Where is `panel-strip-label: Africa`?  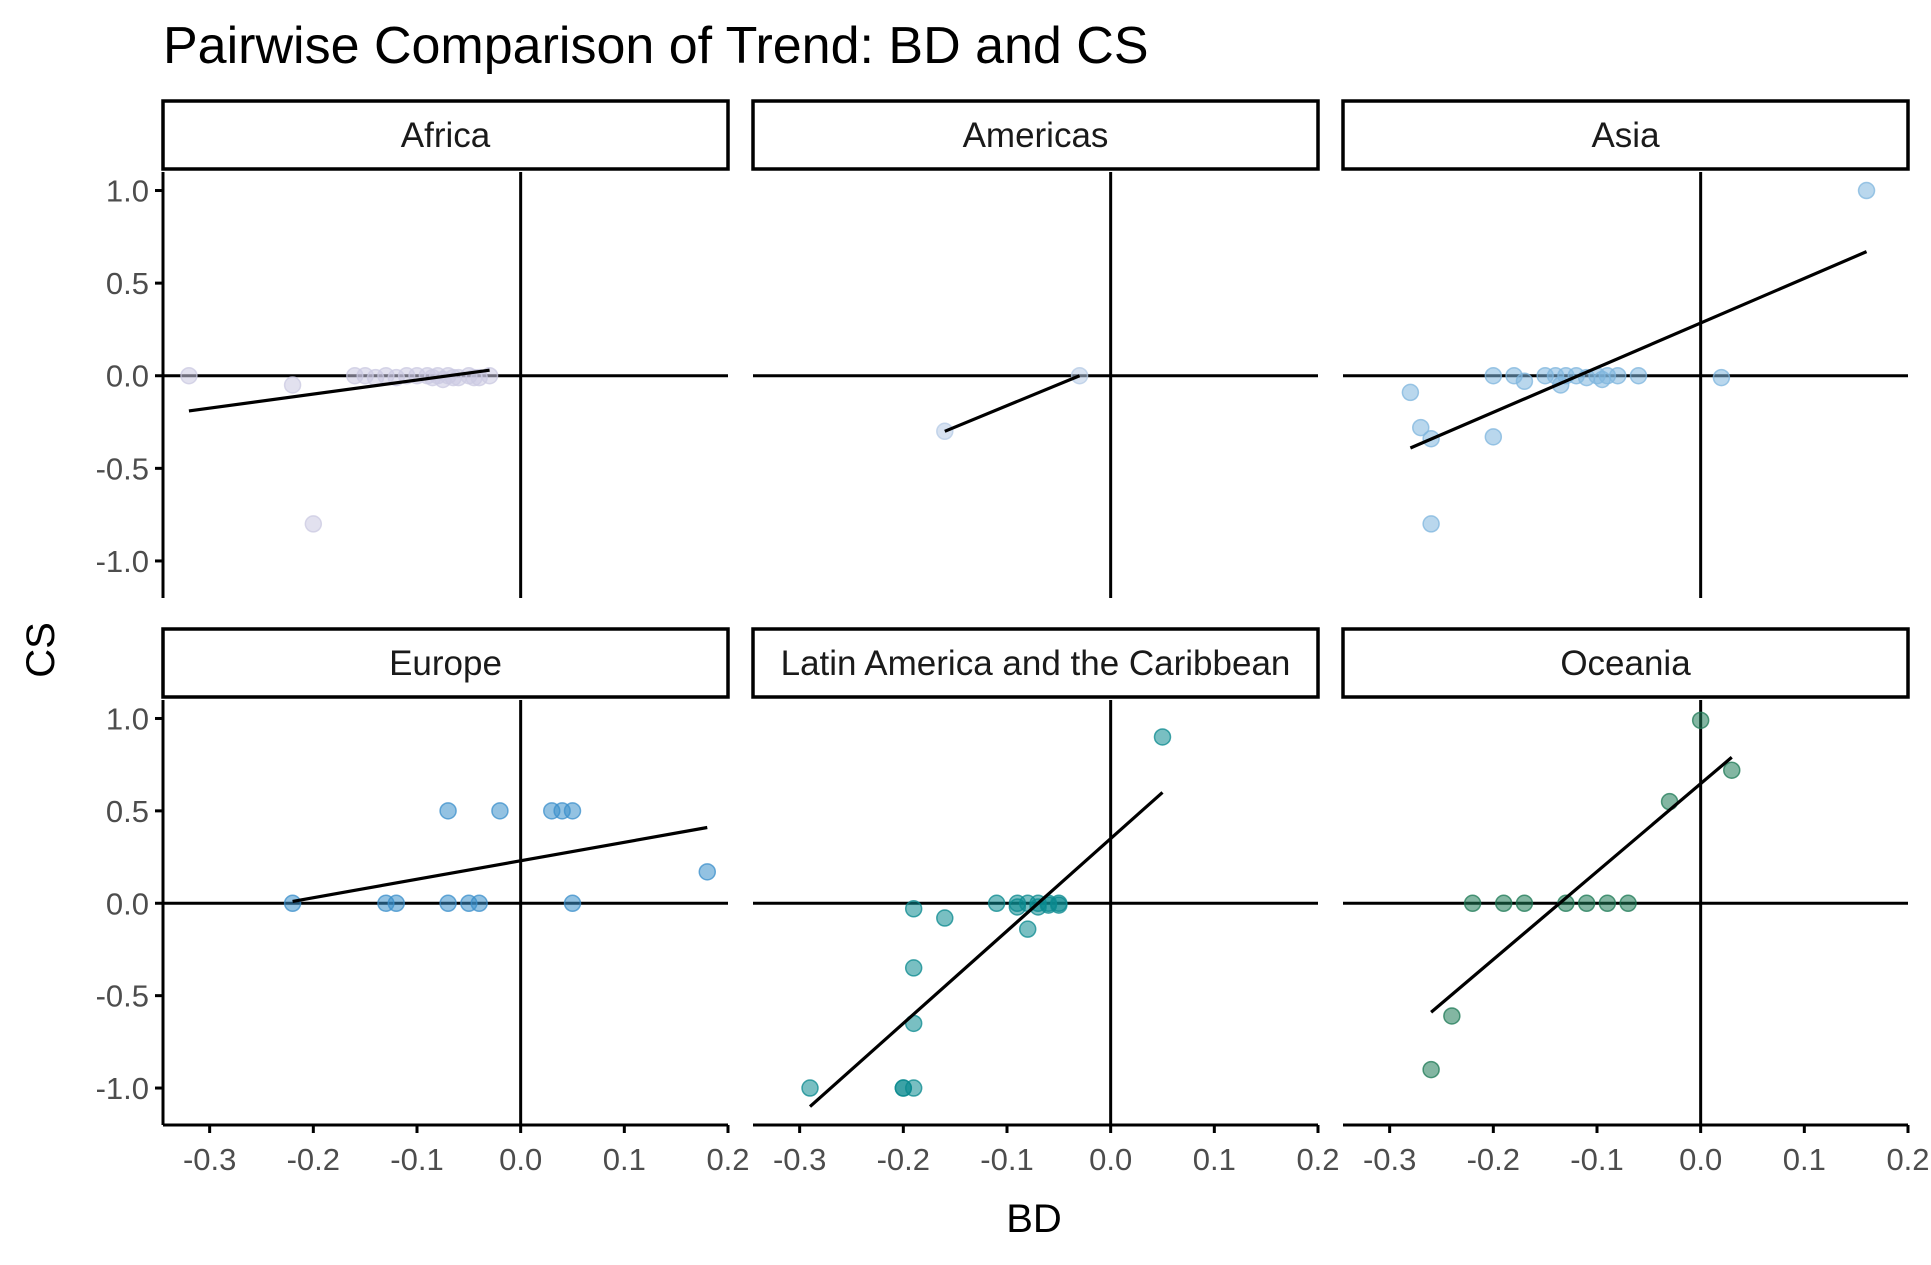
panel-strip-label: Africa is located at coordinates (446, 135).